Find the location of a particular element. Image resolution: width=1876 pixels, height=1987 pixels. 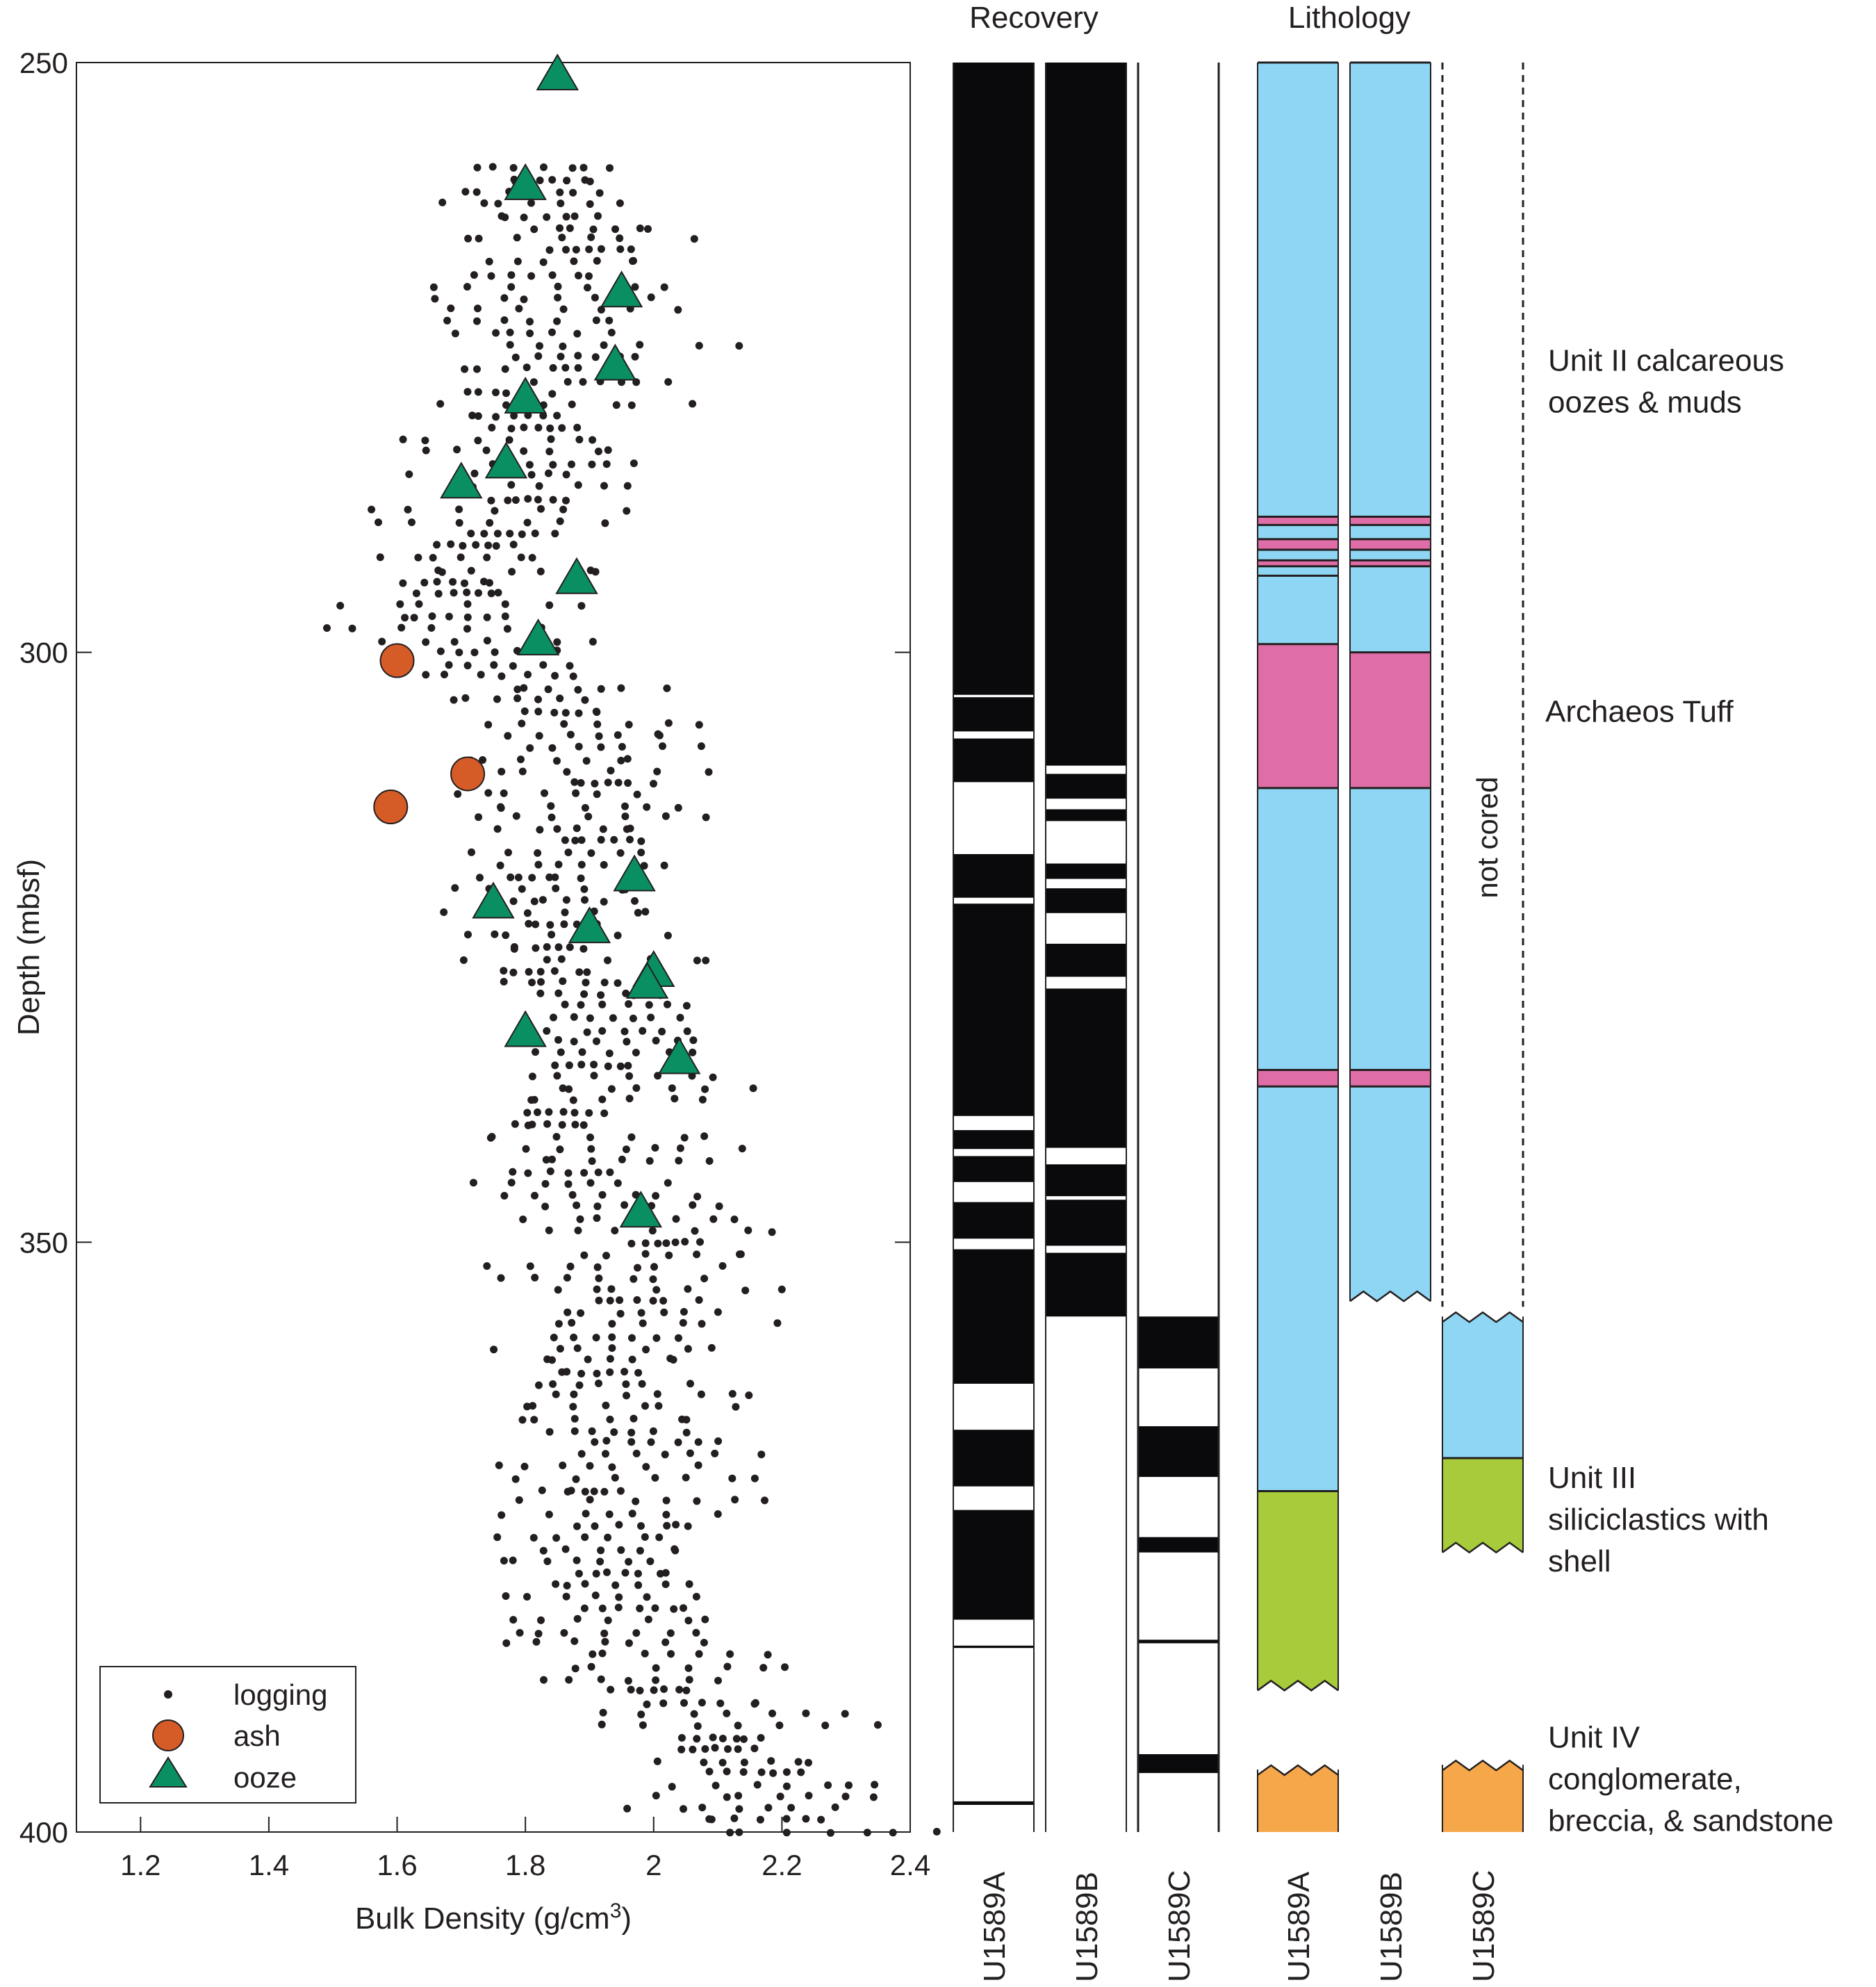

legend-ash-label: ash is located at coordinates (257, 1735).